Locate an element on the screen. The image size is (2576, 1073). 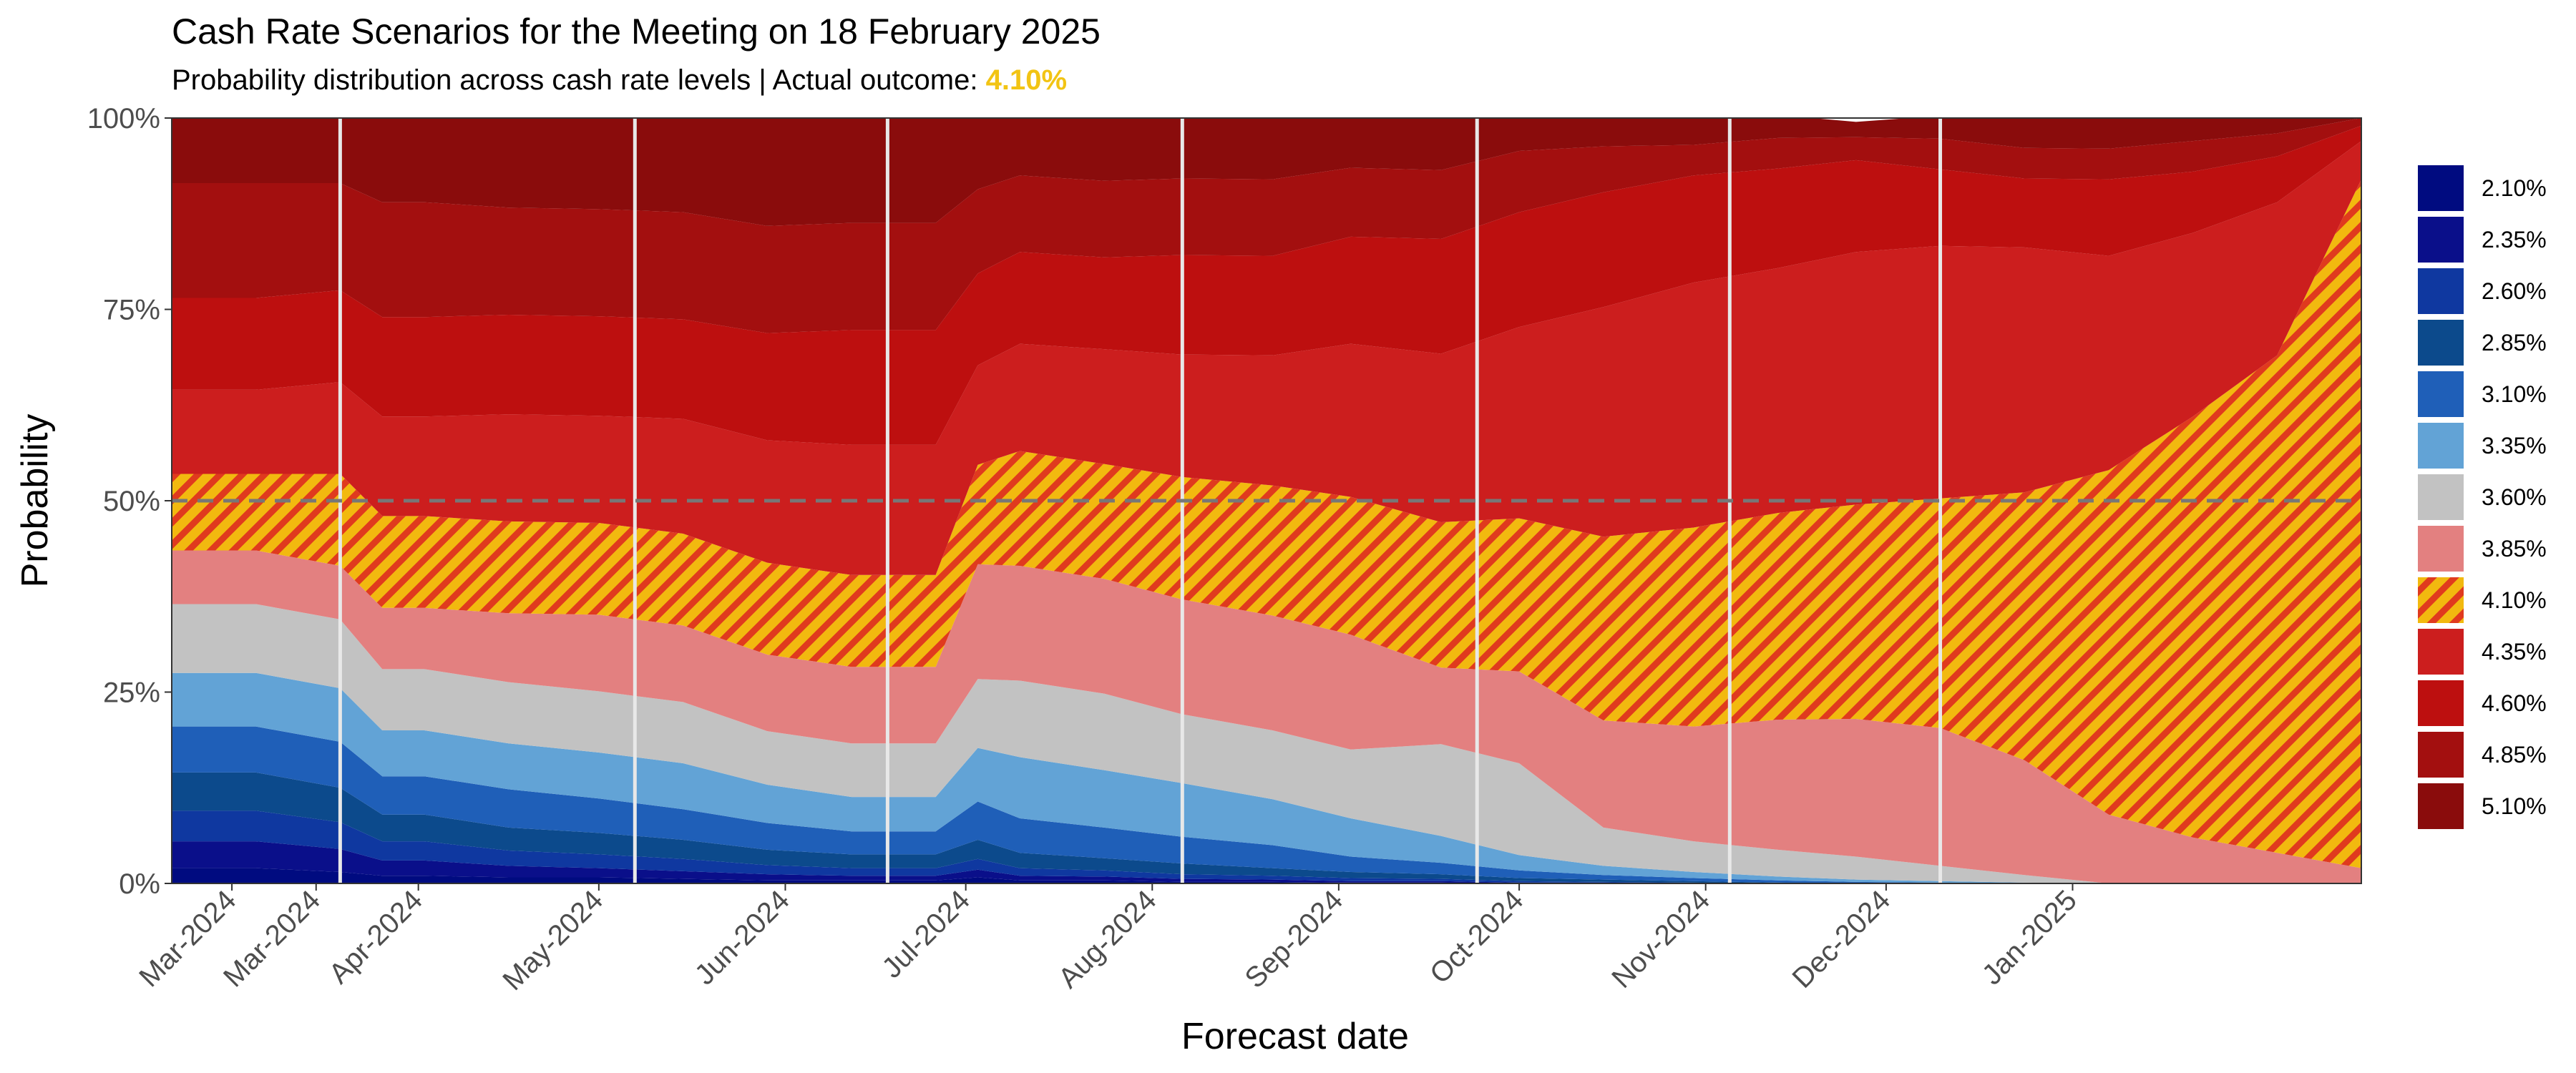
y-axis: 0% 25% 50% 75% 100% is located at coordinates (129, 501).